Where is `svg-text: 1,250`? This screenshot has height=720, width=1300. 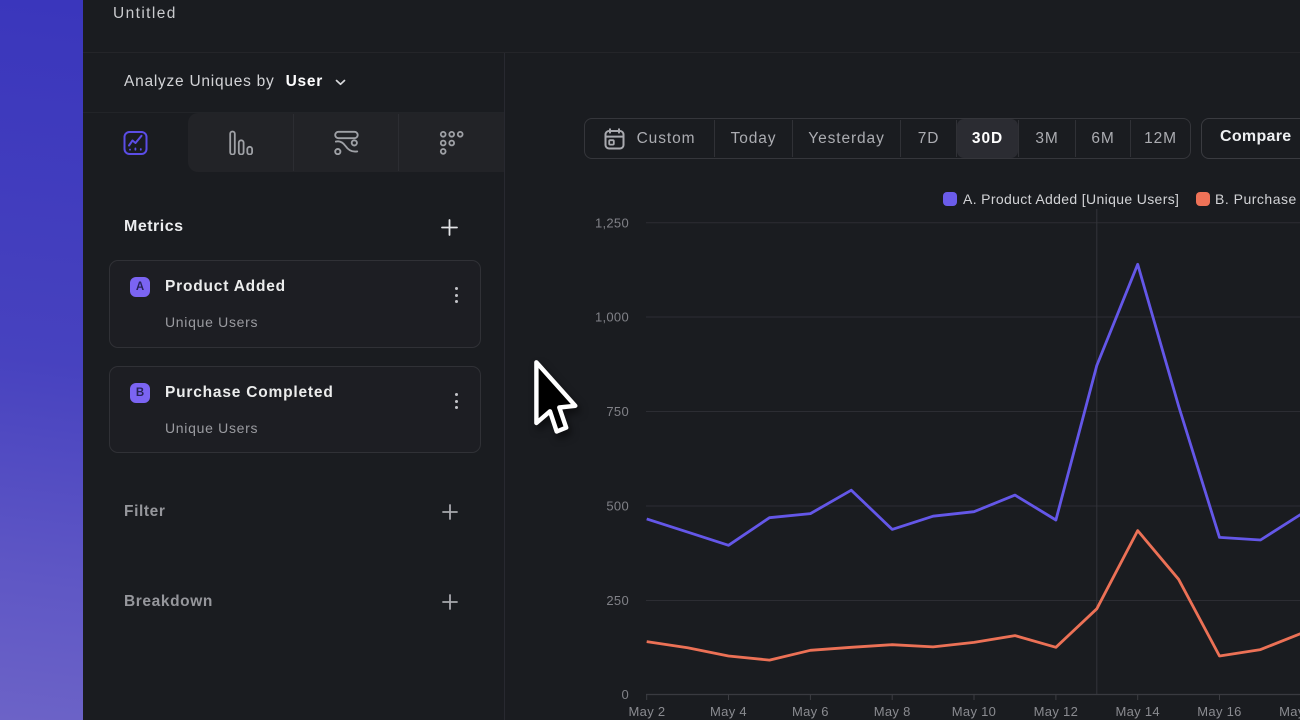 svg-text: 1,250 is located at coordinates (612, 222).